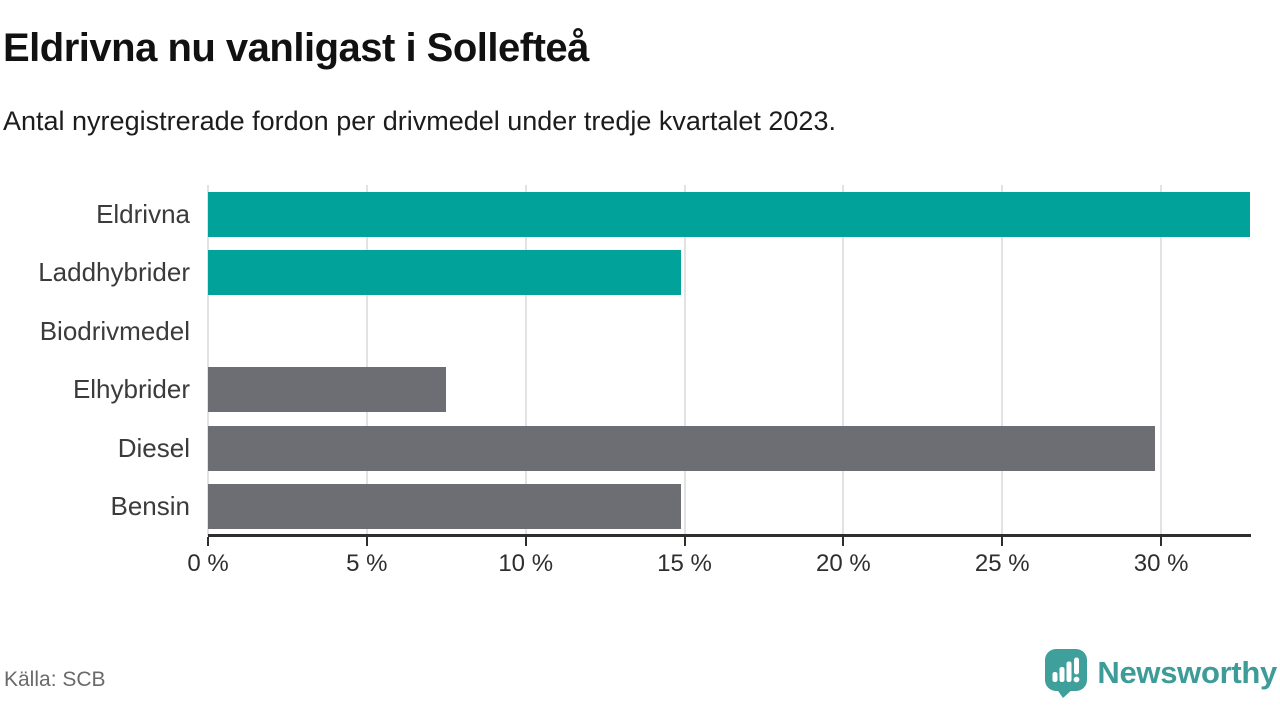 The width and height of the screenshot is (1280, 720). What do you see at coordinates (1161, 563) in the screenshot?
I see `axis-tick-label: 30 %` at bounding box center [1161, 563].